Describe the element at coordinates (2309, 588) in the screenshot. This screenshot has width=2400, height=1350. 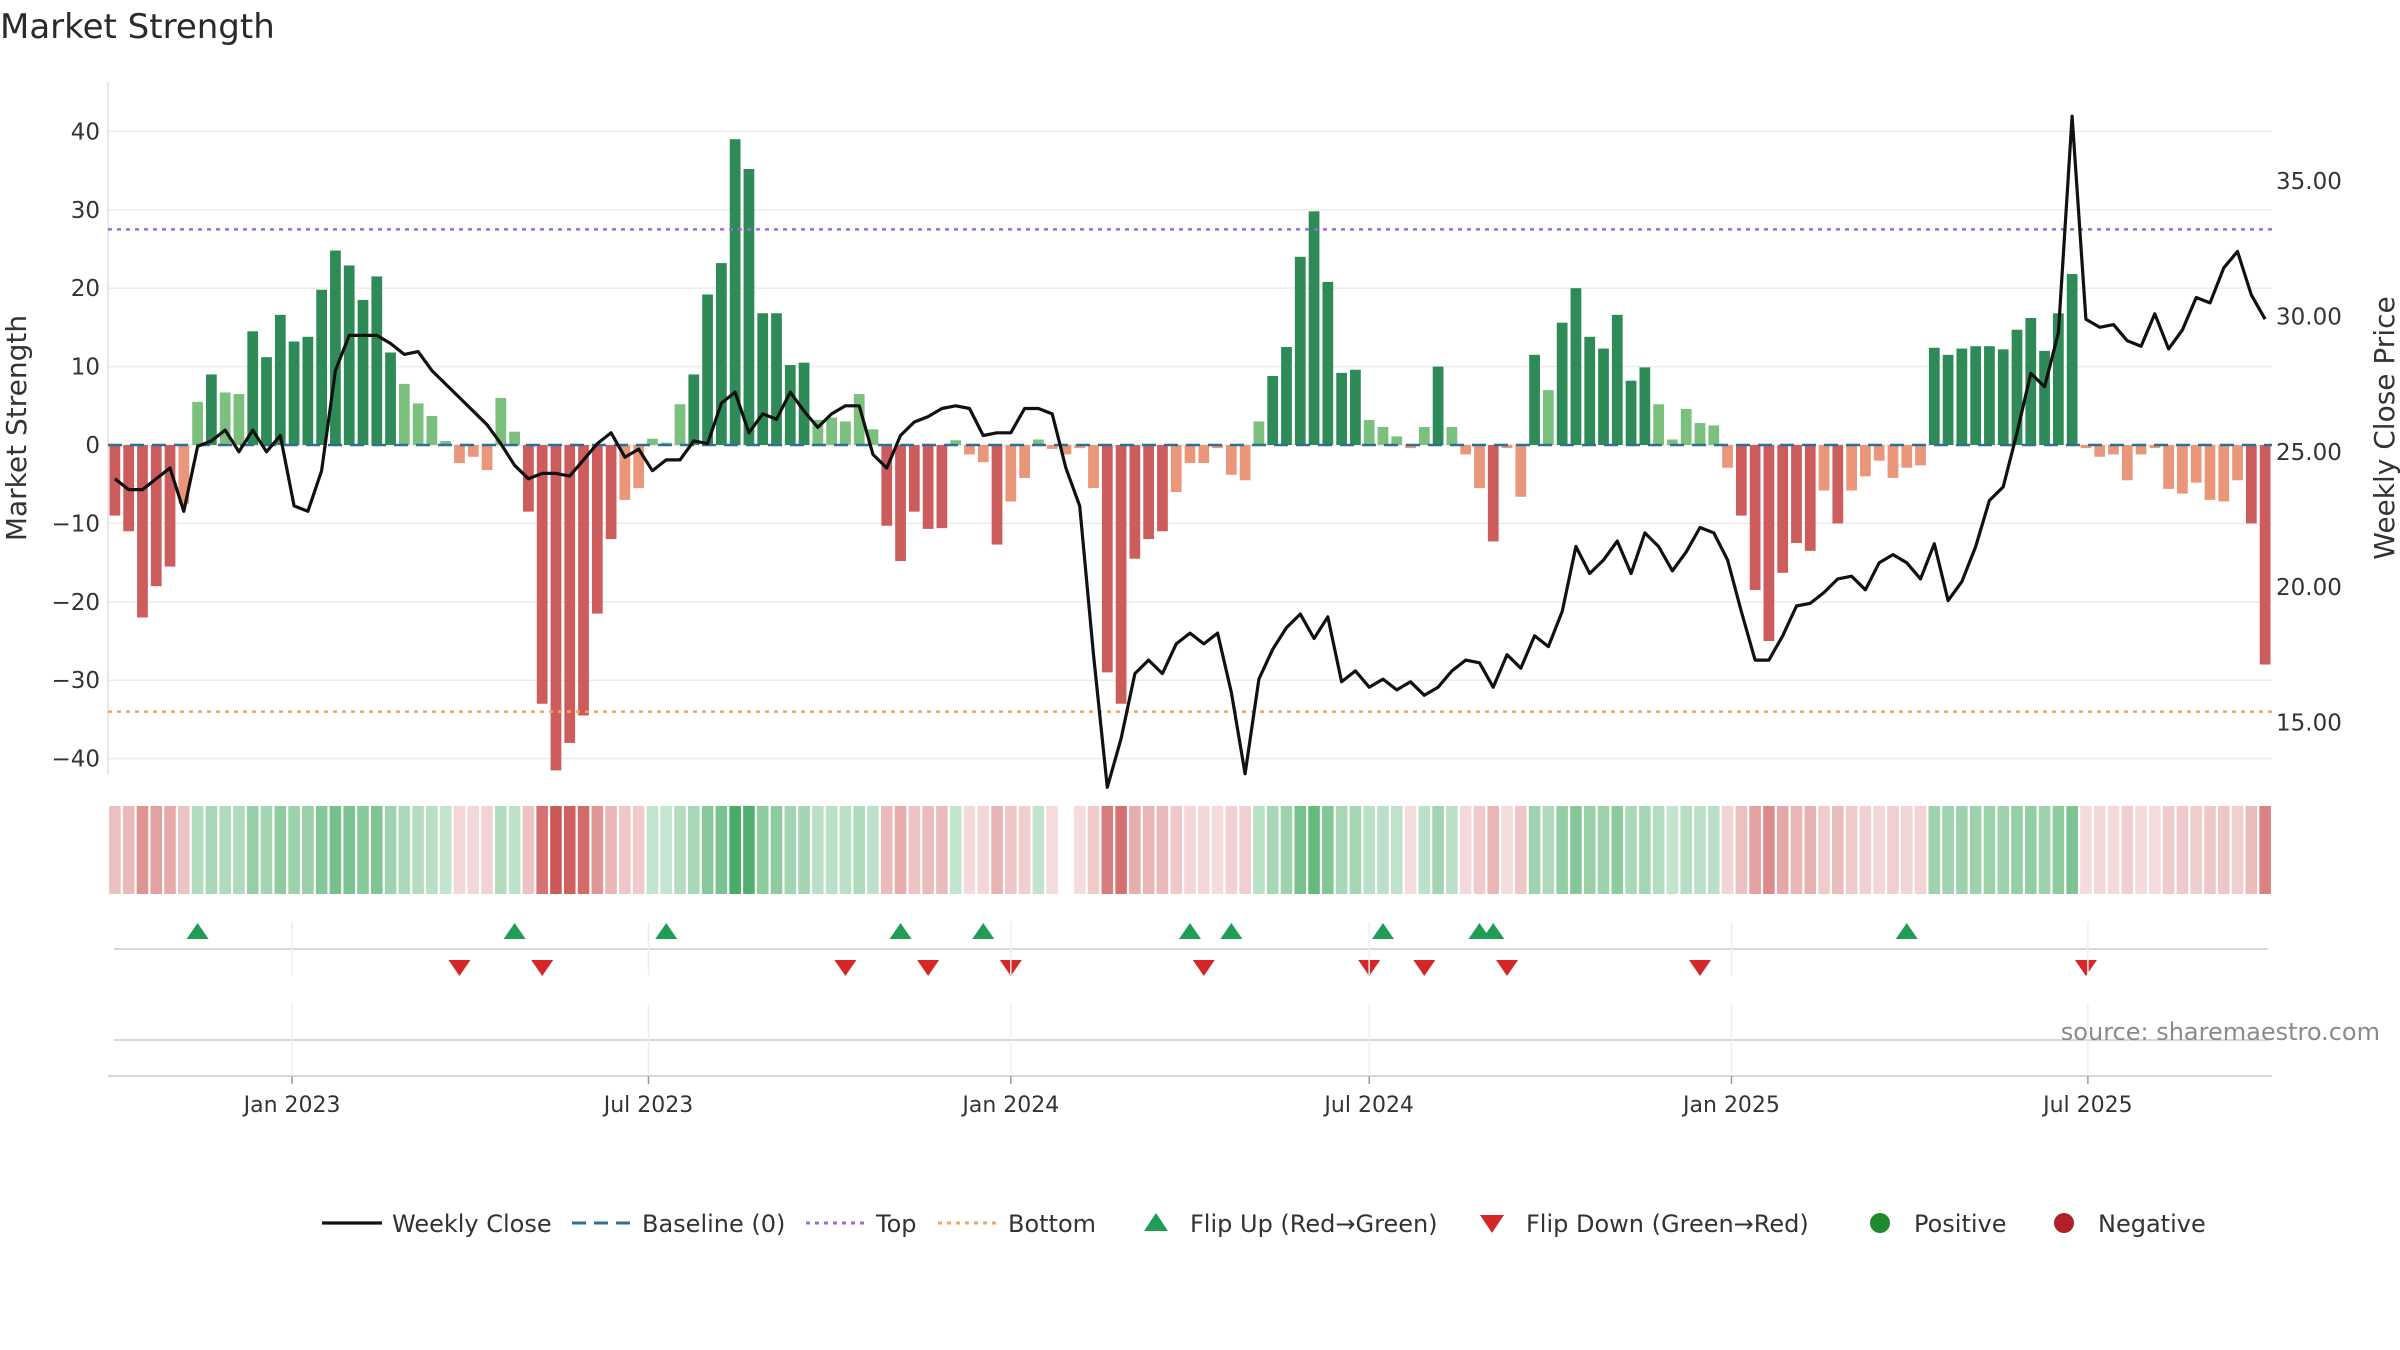
I see `y2-tick-label: 20.00` at that location.